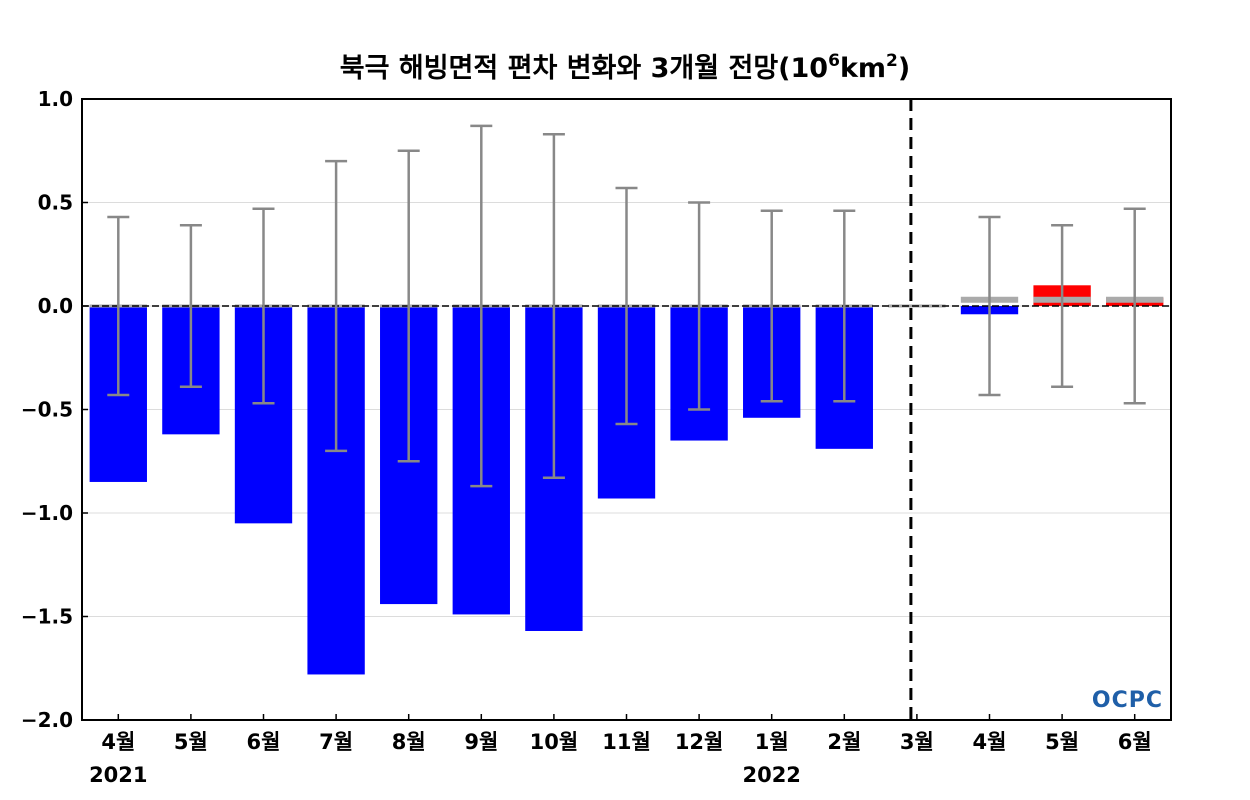 This screenshot has height=800, width=1250. I want to click on x-tick-label-11: 3월, so click(917, 742).